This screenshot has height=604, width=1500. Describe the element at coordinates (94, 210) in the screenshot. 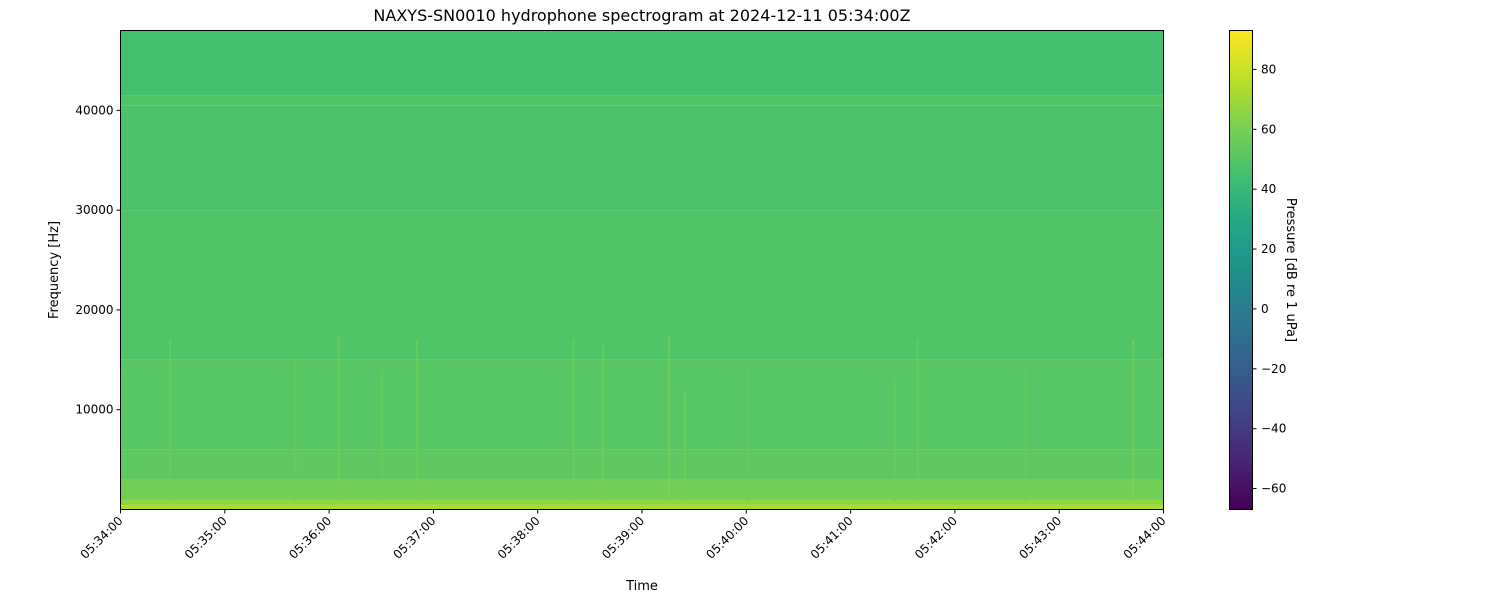

I see `y-tick-label: 30000` at that location.